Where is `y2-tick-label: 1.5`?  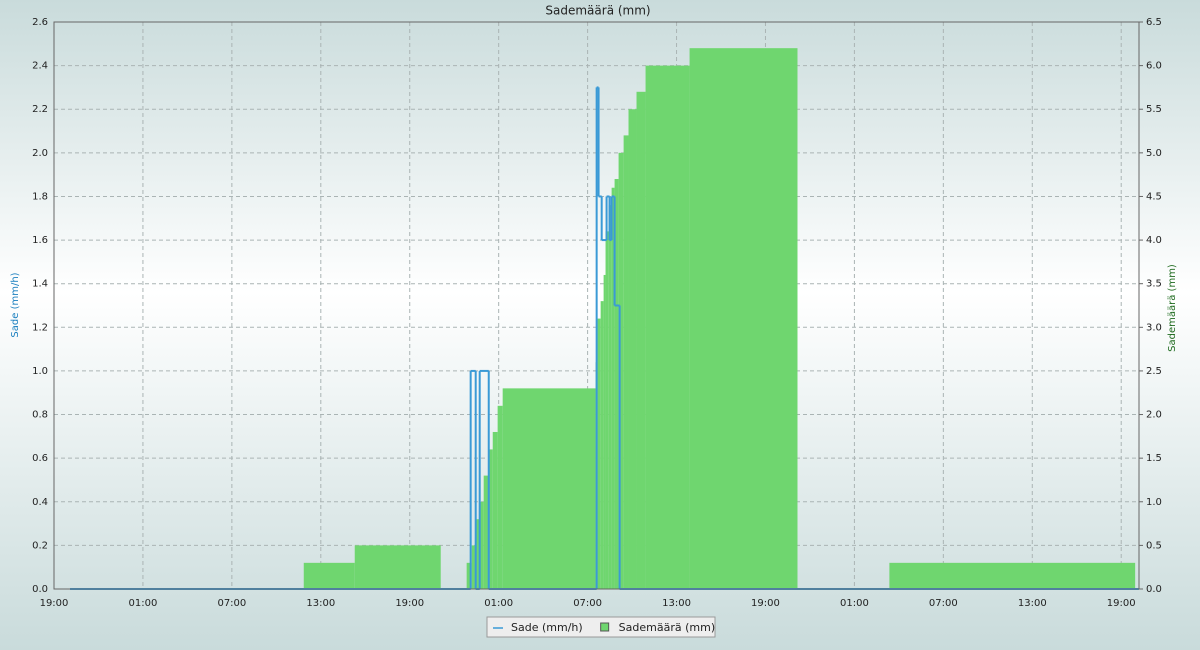 y2-tick-label: 1.5 is located at coordinates (1154, 458).